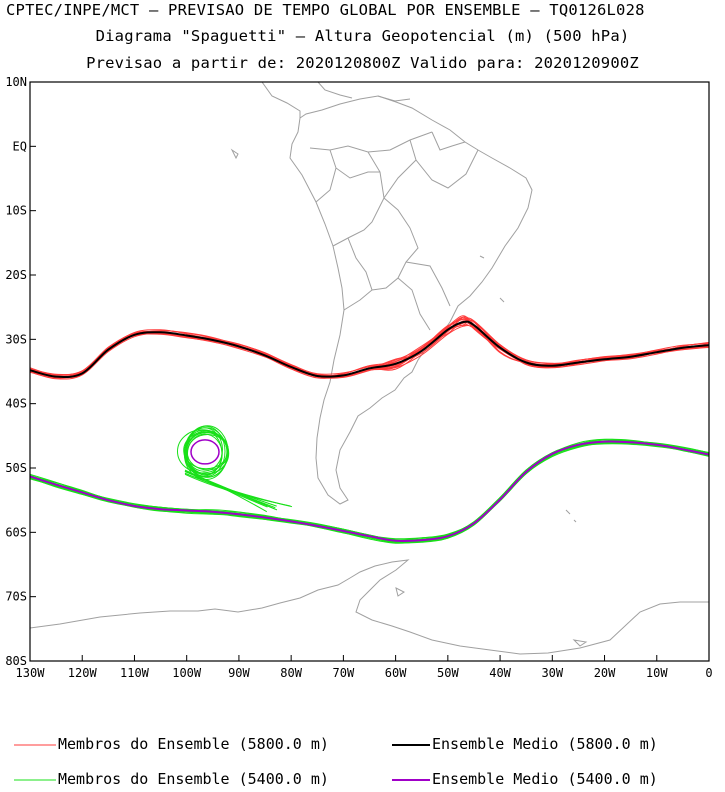 The image size is (725, 792). Describe the element at coordinates (193, 779) in the screenshot. I see `legend-members-5400: Membros do Ensemble (5400.0 m)` at that location.